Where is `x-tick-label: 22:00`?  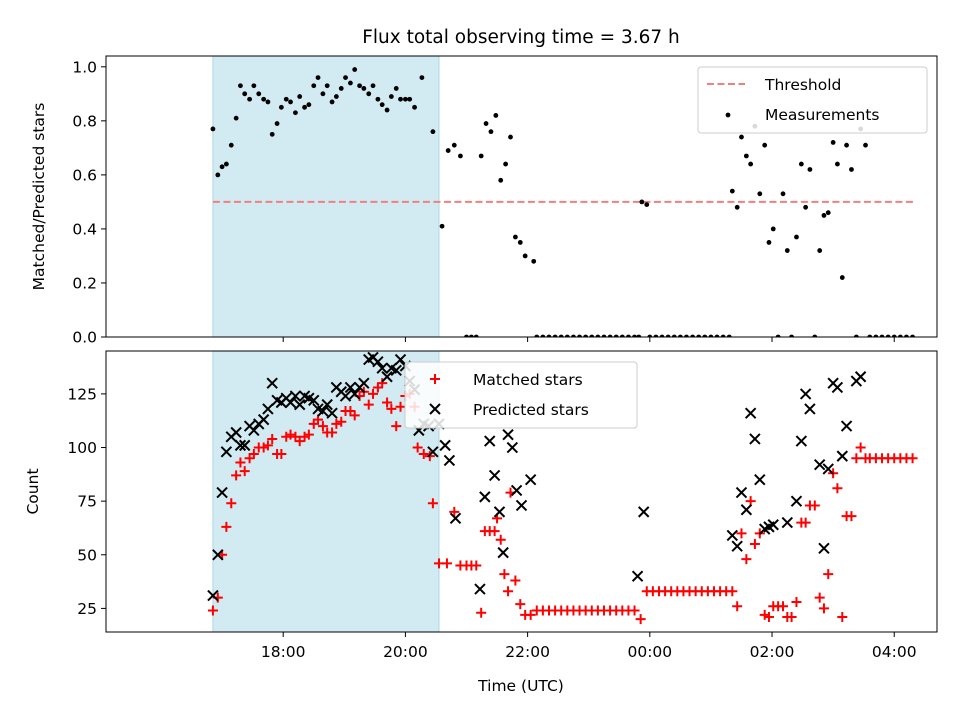
x-tick-label: 22:00 is located at coordinates (527, 652).